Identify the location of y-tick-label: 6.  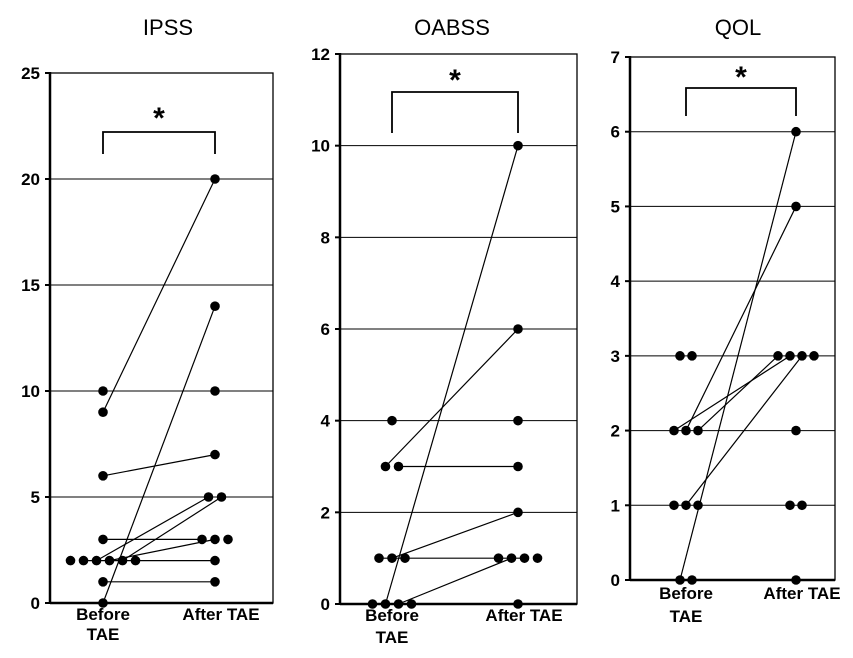
(615, 132).